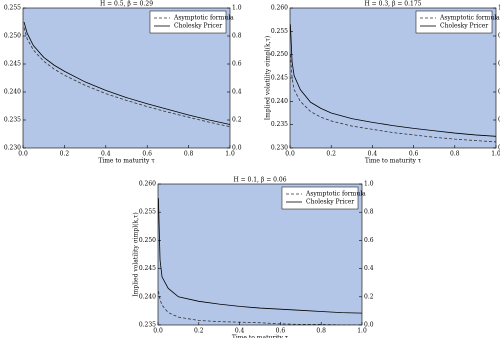 This screenshot has height=338, width=500. I want to click on chart-title: H = 0.1, β = 0.06, so click(259, 180).